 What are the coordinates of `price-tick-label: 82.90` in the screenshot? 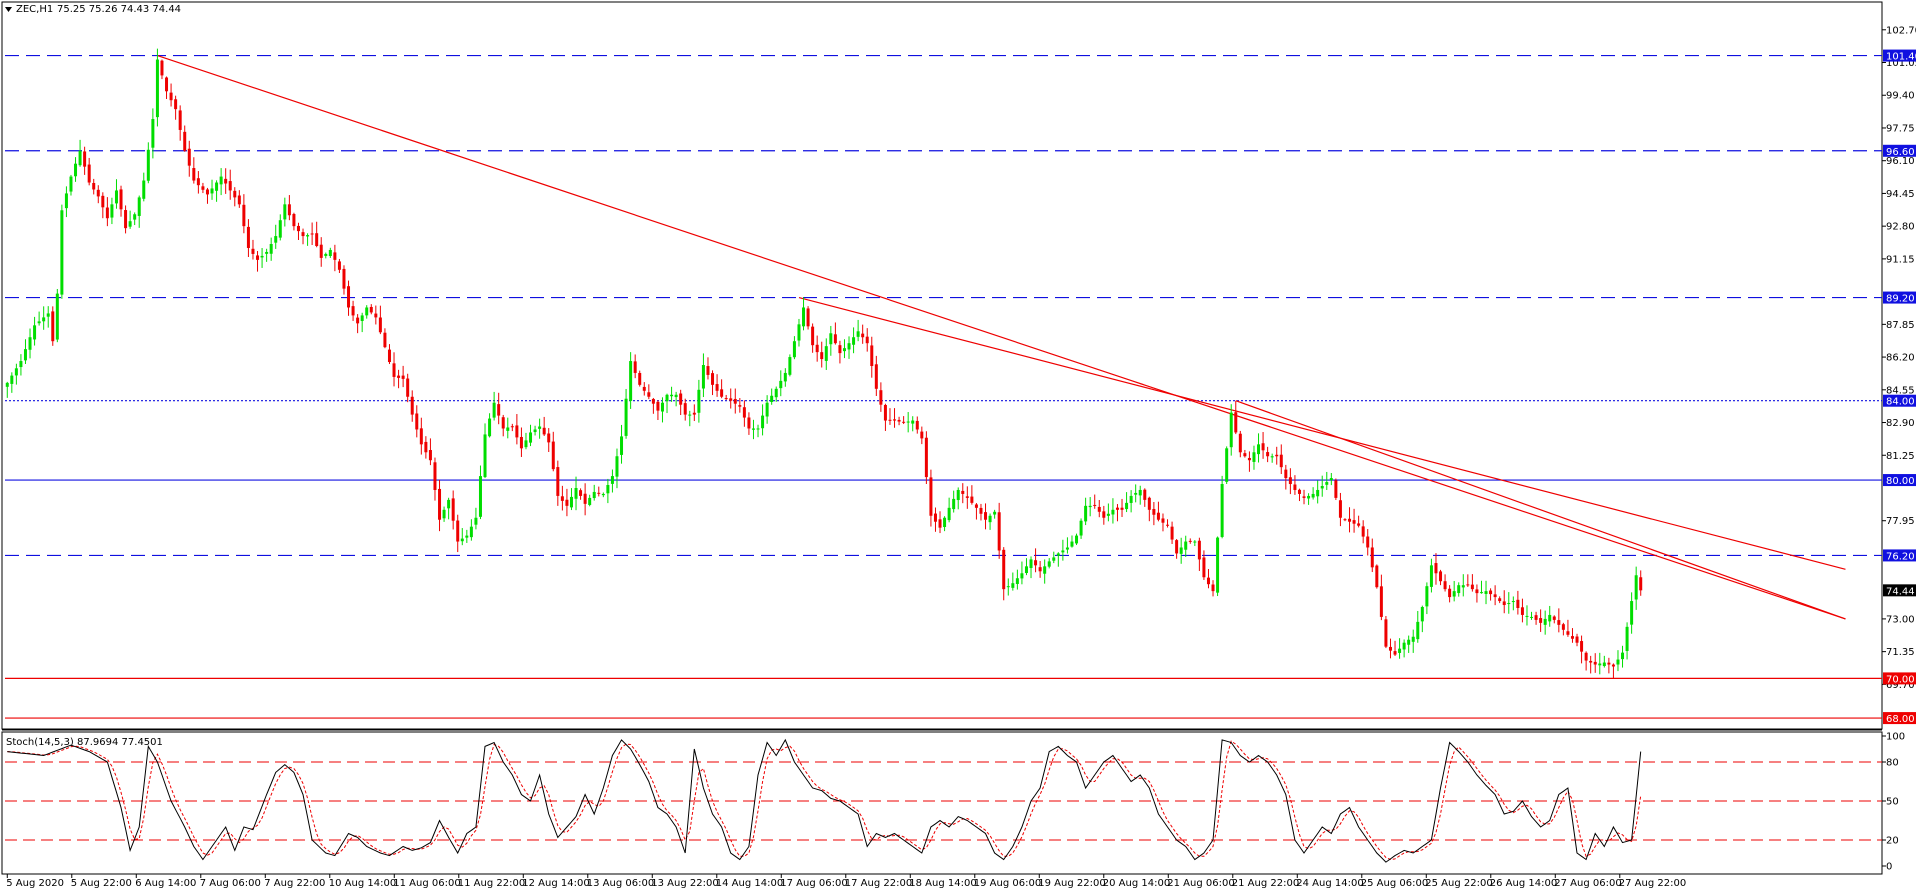 It's located at (1900, 423).